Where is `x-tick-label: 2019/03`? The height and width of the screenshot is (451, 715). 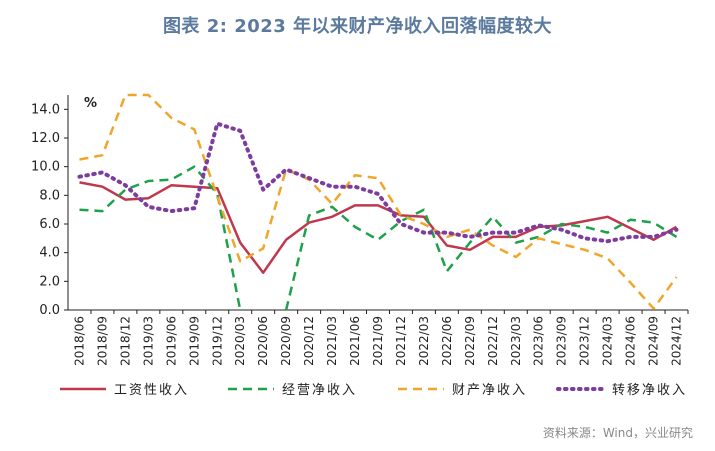
x-tick-label: 2019/03 is located at coordinates (148, 341).